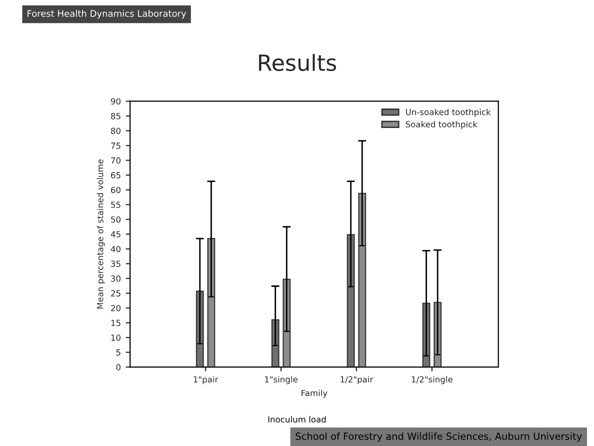  I want to click on chart-title: Results, so click(297, 63).